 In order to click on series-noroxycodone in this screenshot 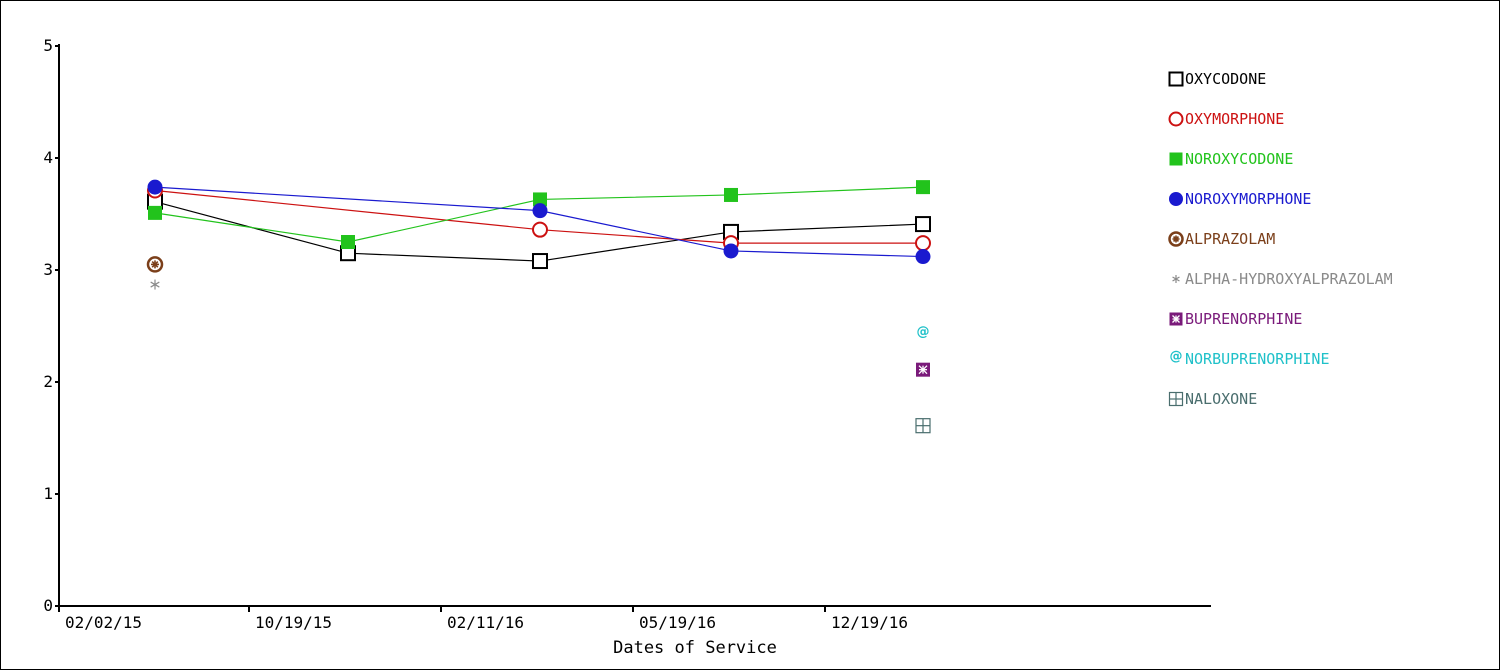, I will do `click(539, 214)`.